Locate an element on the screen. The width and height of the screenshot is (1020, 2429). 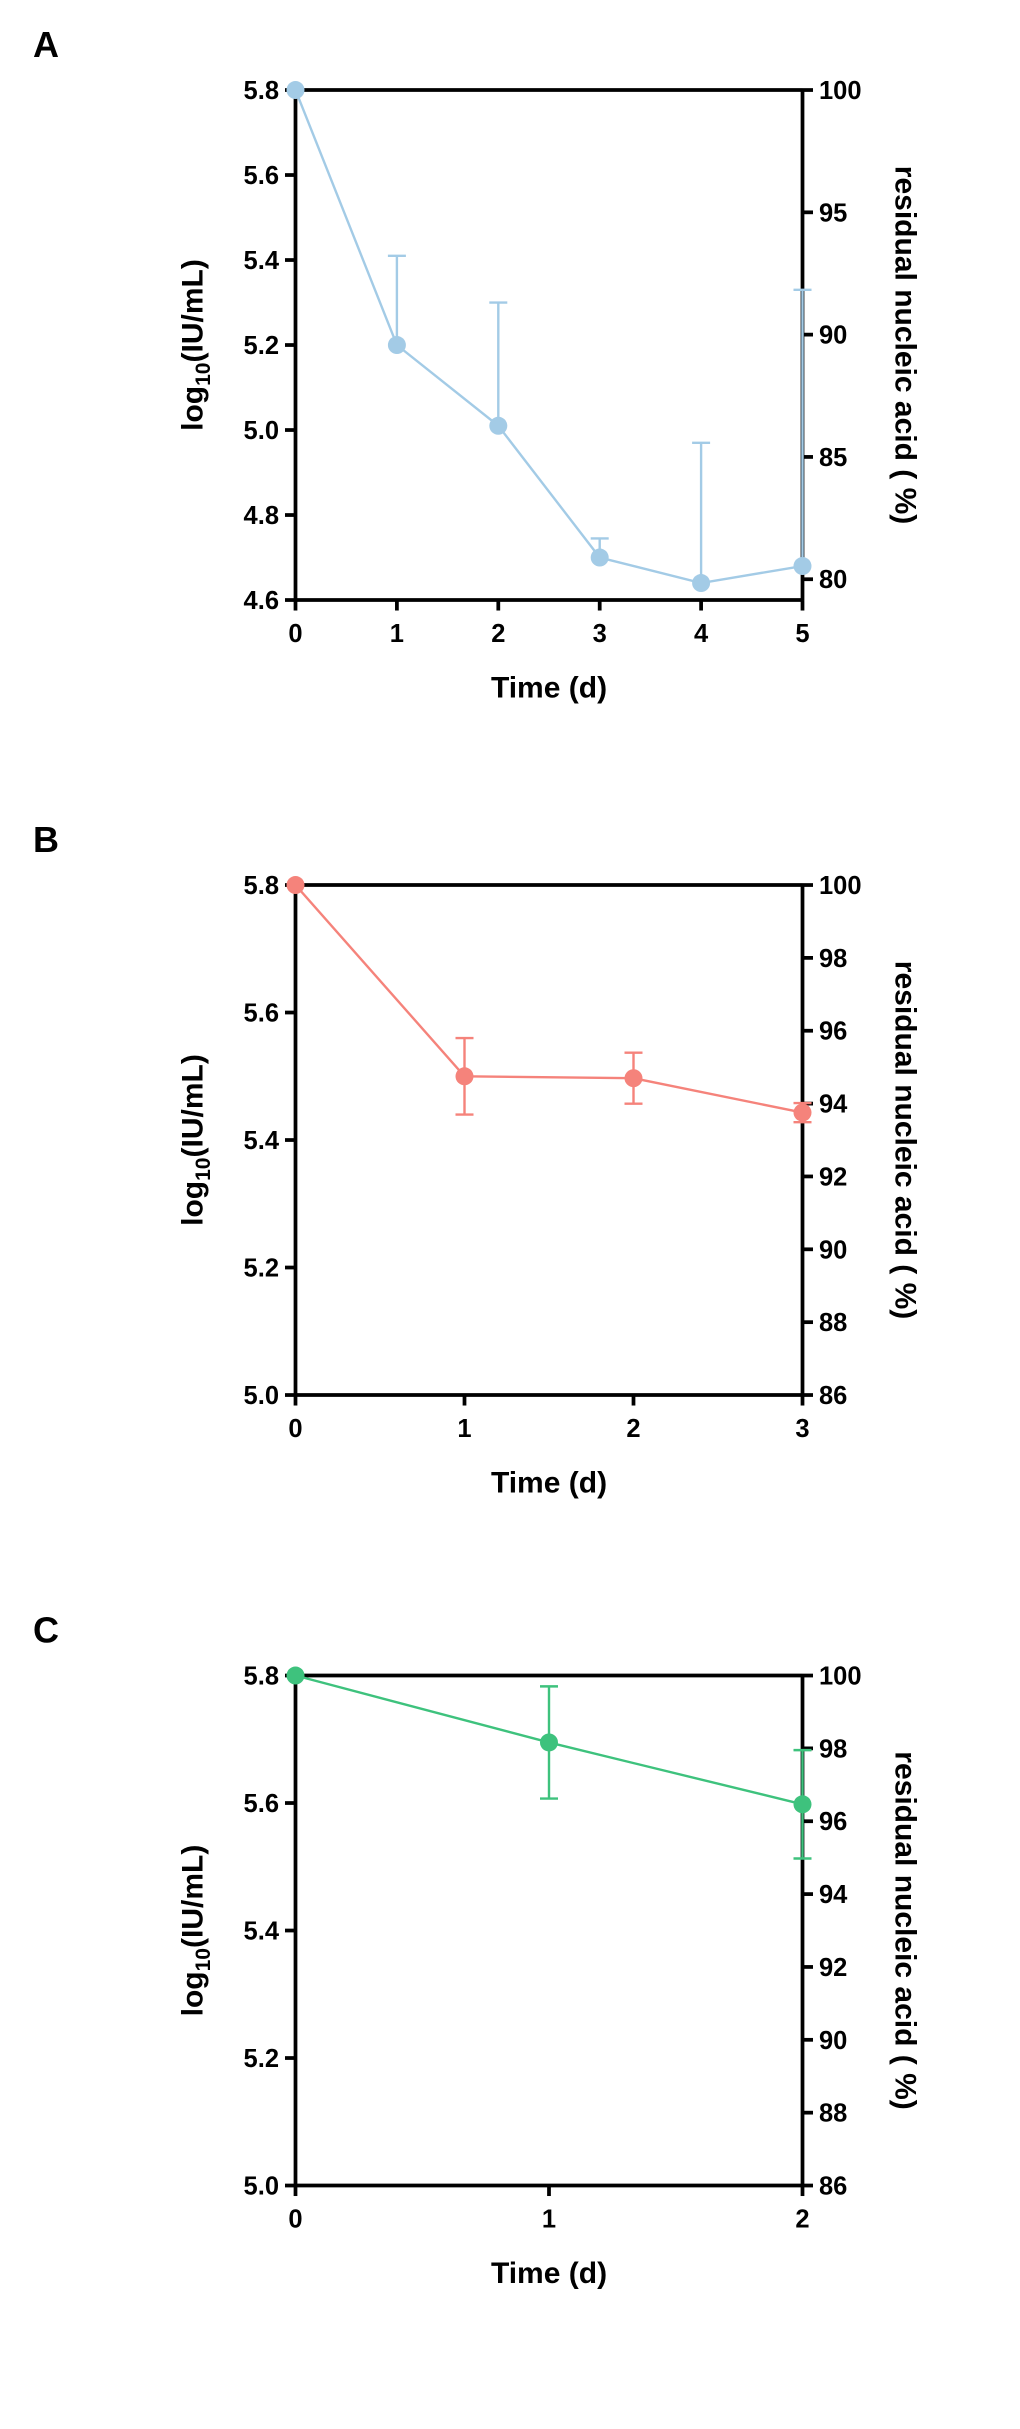
x-tick-label: 5 is located at coordinates (802, 634).